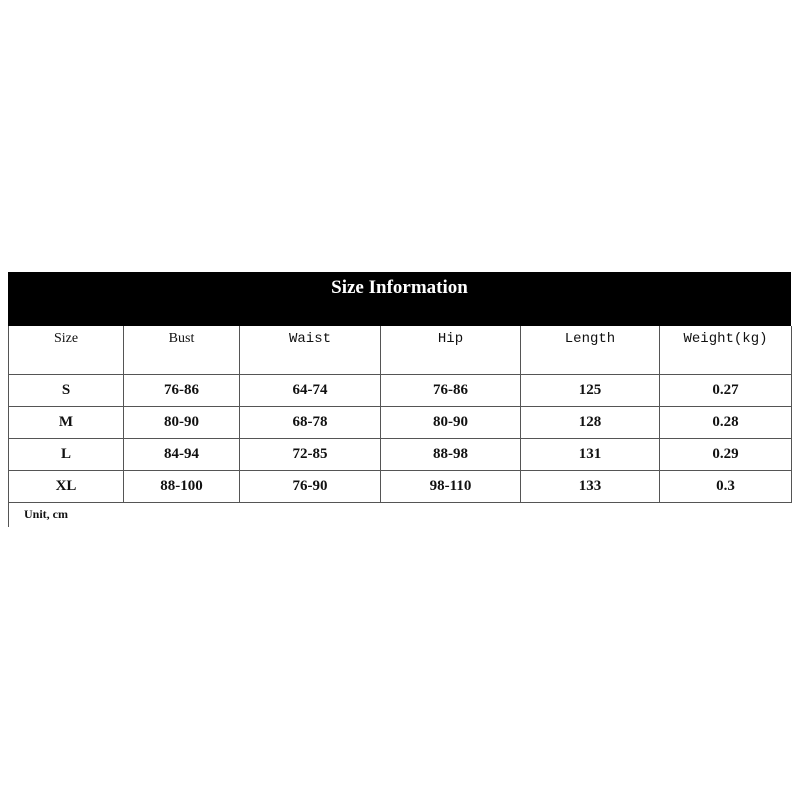 The width and height of the screenshot is (800, 800). What do you see at coordinates (725, 454) in the screenshot?
I see `cell: 0.29` at bounding box center [725, 454].